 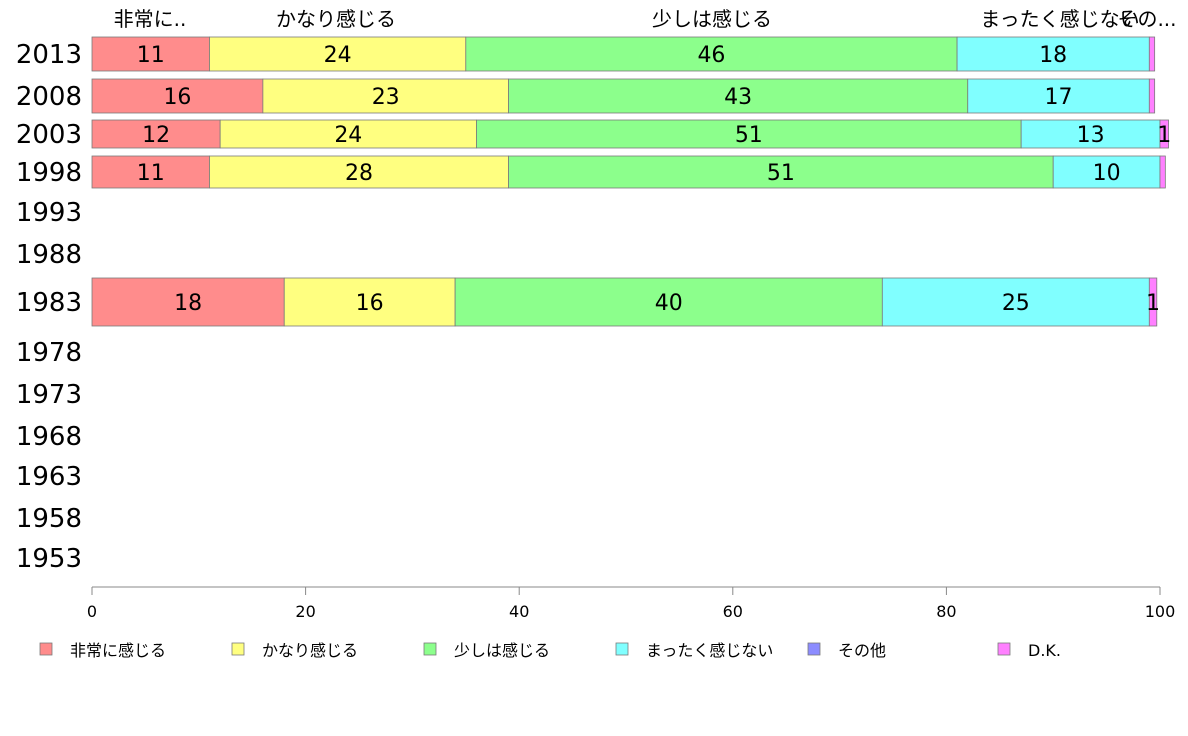 I want to click on x-tick-label: 20, so click(x=305, y=611).